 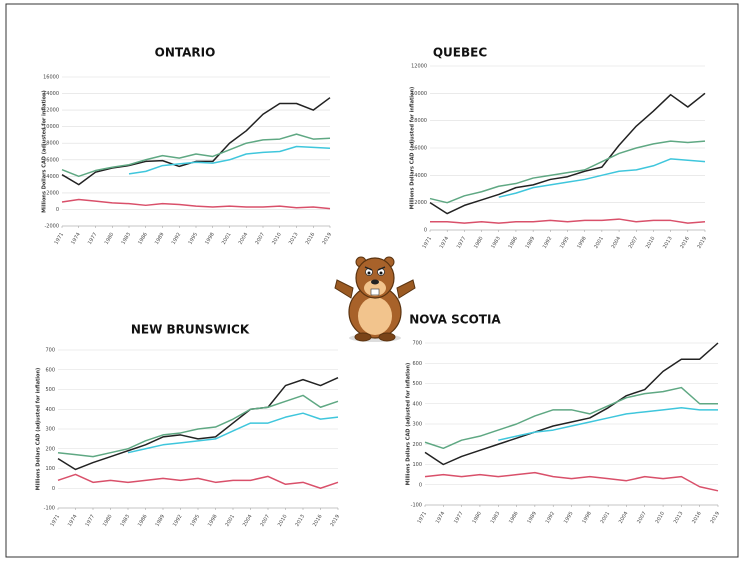 I want to click on y-tick-label: -2000, so click(x=51, y=227).